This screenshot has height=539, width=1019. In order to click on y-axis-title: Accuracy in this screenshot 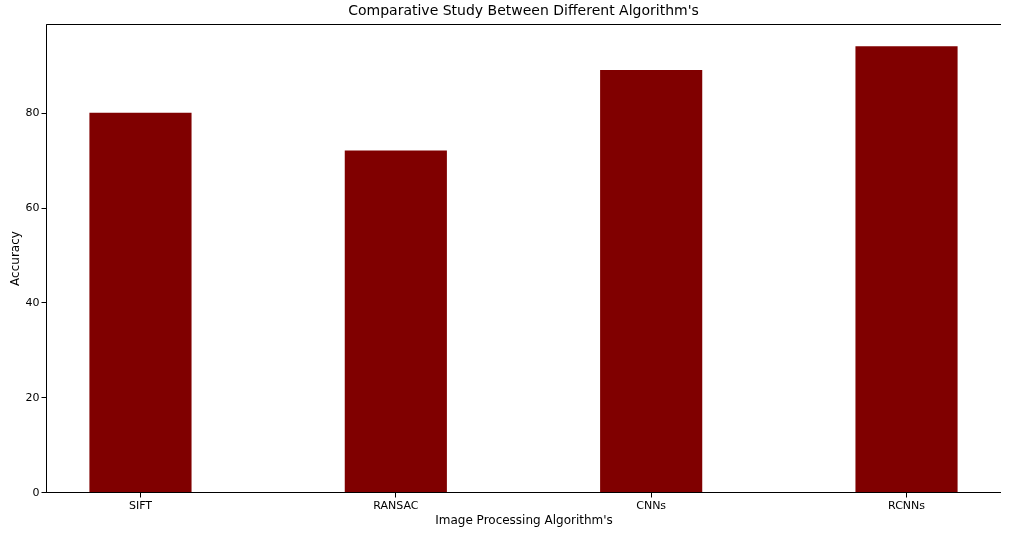, I will do `click(14, 258)`.